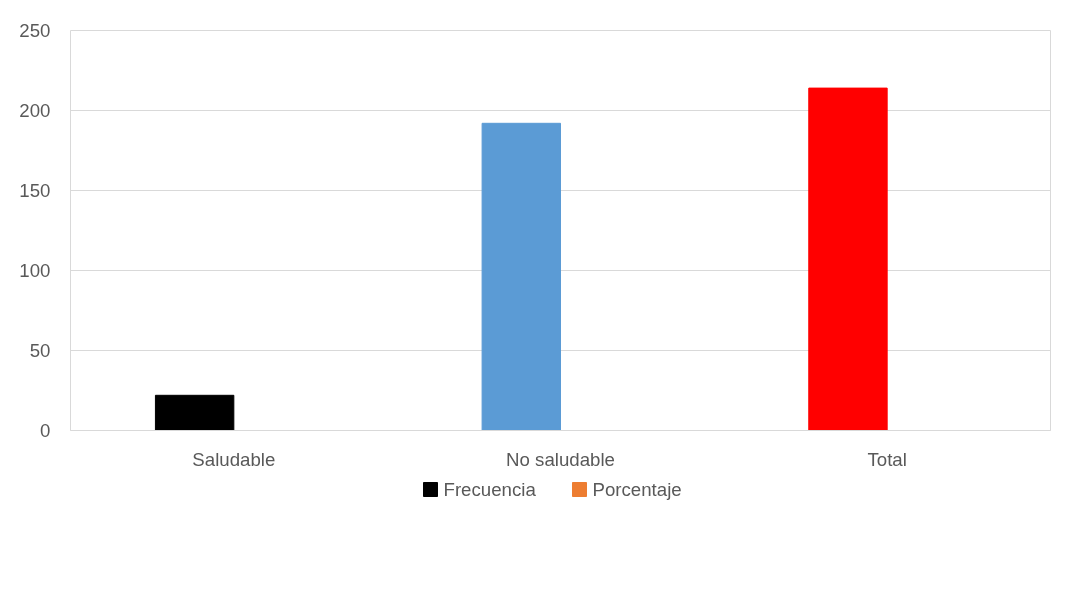  I want to click on x-tick-label: No saludable, so click(560, 459).